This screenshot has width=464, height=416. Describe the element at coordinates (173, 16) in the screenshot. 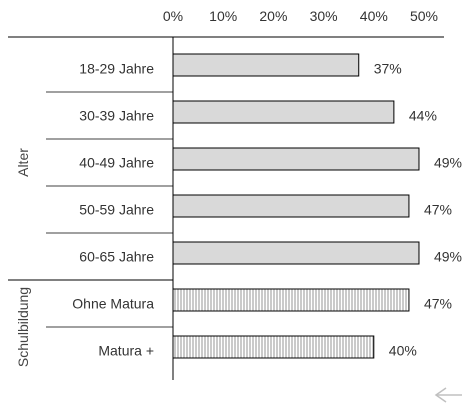

I see `x-tick-label: 0%` at that location.